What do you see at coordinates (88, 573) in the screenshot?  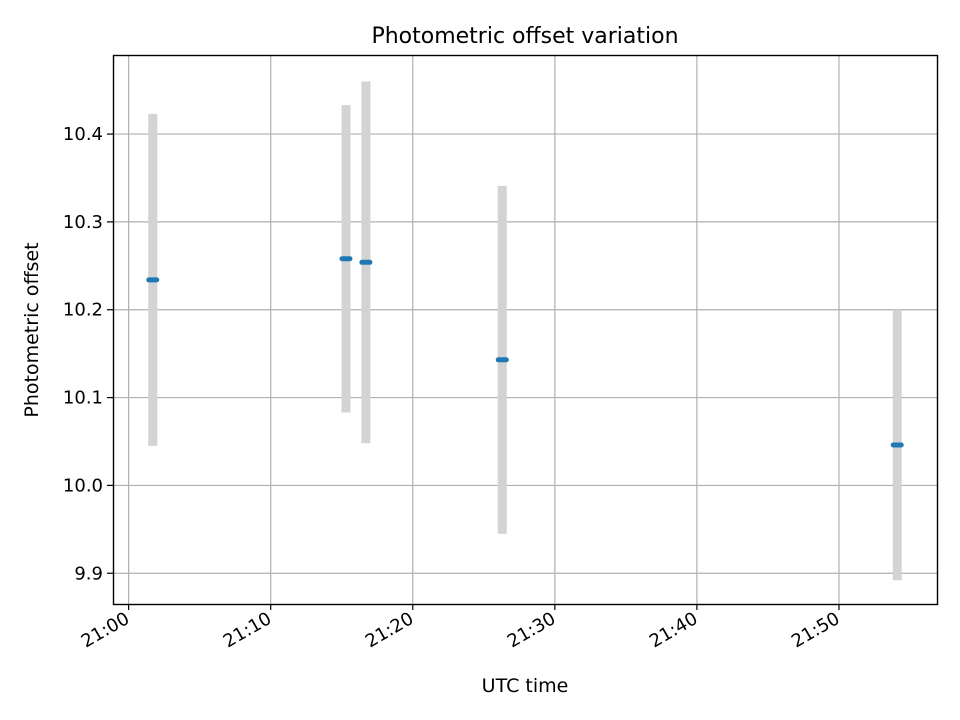 I see `y-tick-label: 9.9` at bounding box center [88, 573].